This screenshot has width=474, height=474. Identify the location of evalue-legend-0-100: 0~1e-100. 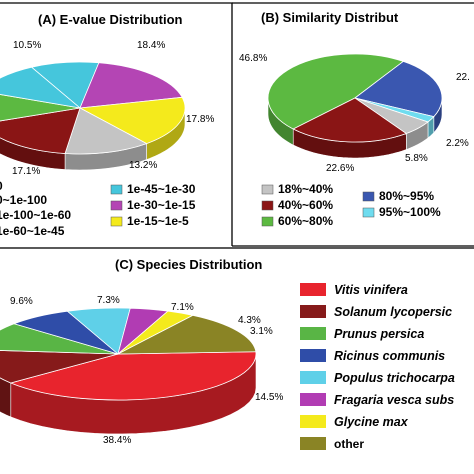
(23, 200).